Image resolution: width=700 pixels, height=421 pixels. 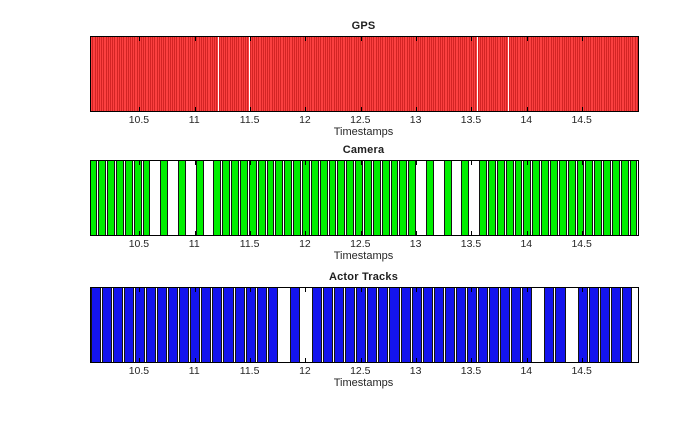 I want to click on x-tick-label: 14.5, so click(x=581, y=120).